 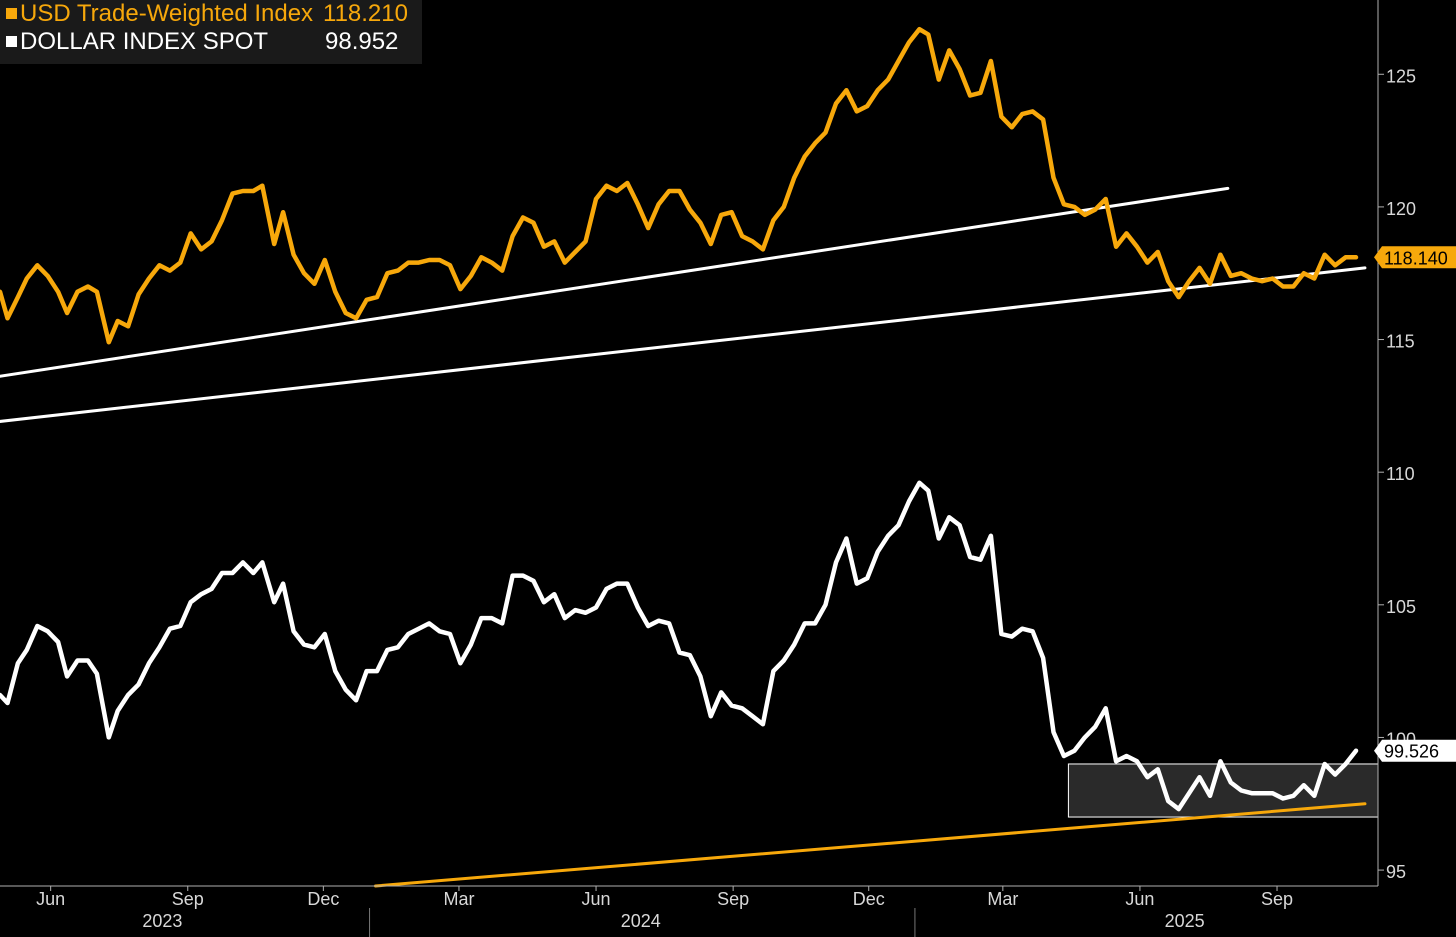 I want to click on y-tick-label: 95, so click(x=1396, y=872).